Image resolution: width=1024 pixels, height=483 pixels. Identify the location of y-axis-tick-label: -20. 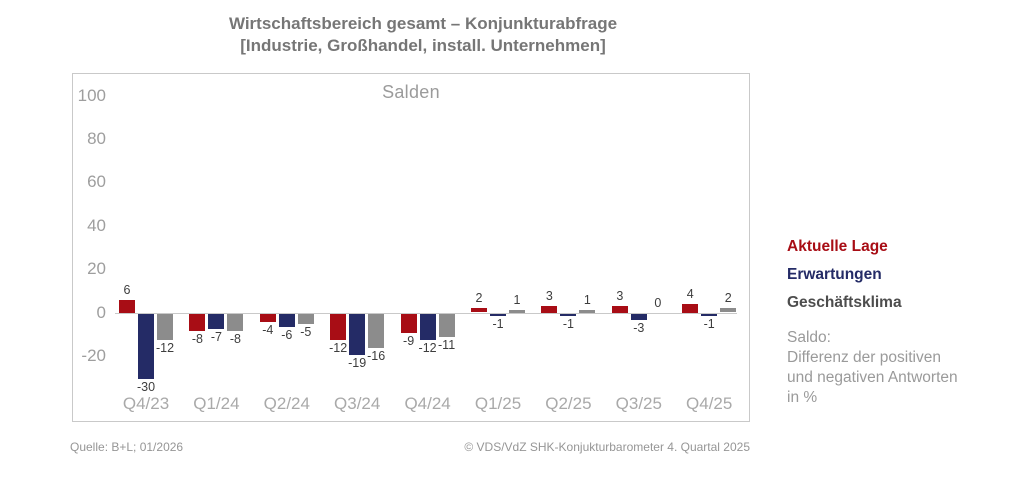
(93, 355).